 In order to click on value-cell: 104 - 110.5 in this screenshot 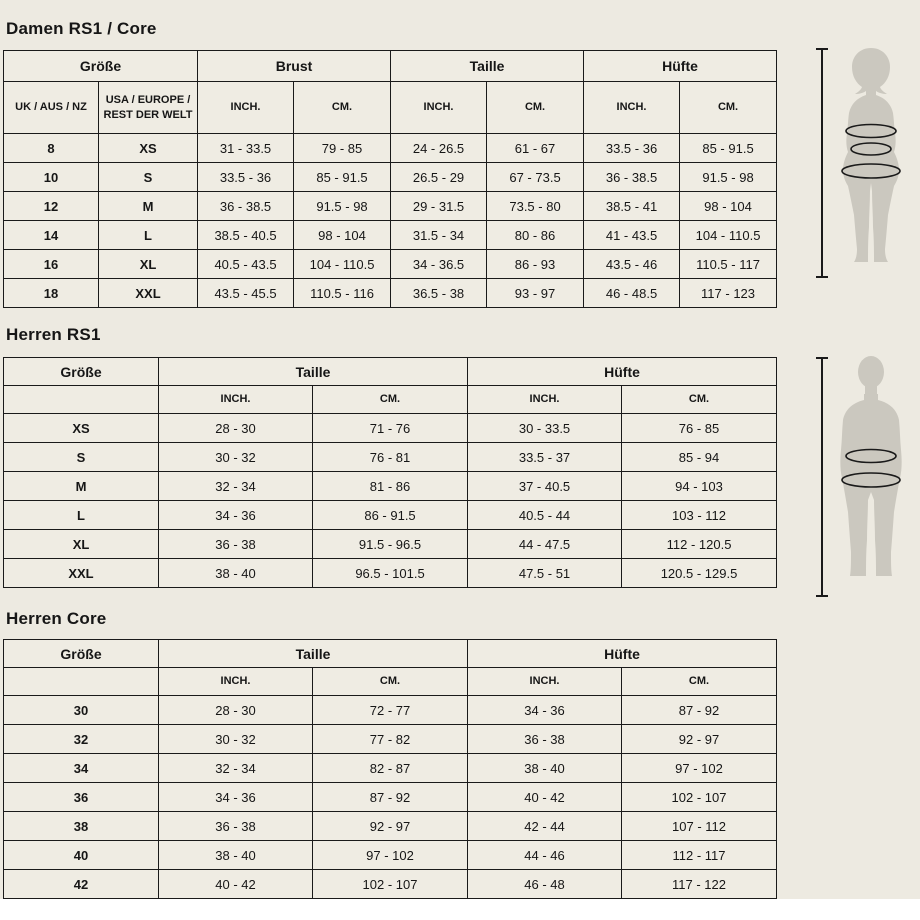, I will do `click(342, 264)`.